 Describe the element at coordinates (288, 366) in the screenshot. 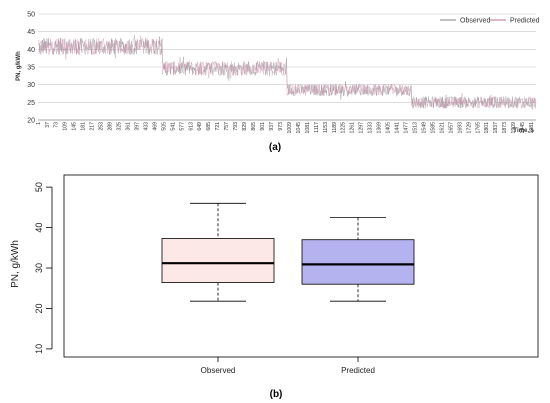

I see `b-x-tick-labels: Observed Predicted` at that location.